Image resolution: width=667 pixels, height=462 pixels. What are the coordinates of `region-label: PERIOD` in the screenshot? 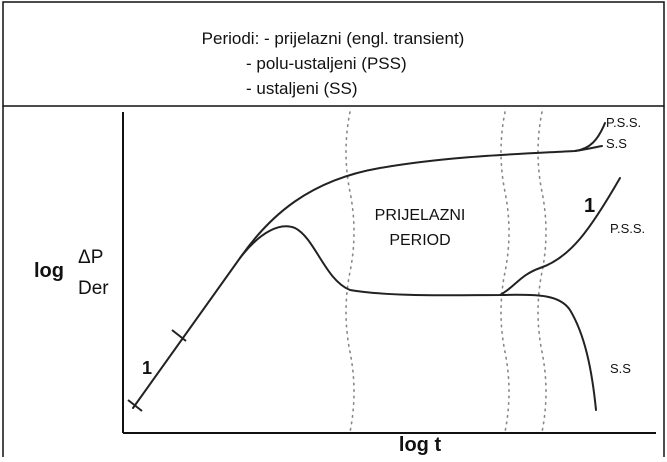 It's located at (419, 240).